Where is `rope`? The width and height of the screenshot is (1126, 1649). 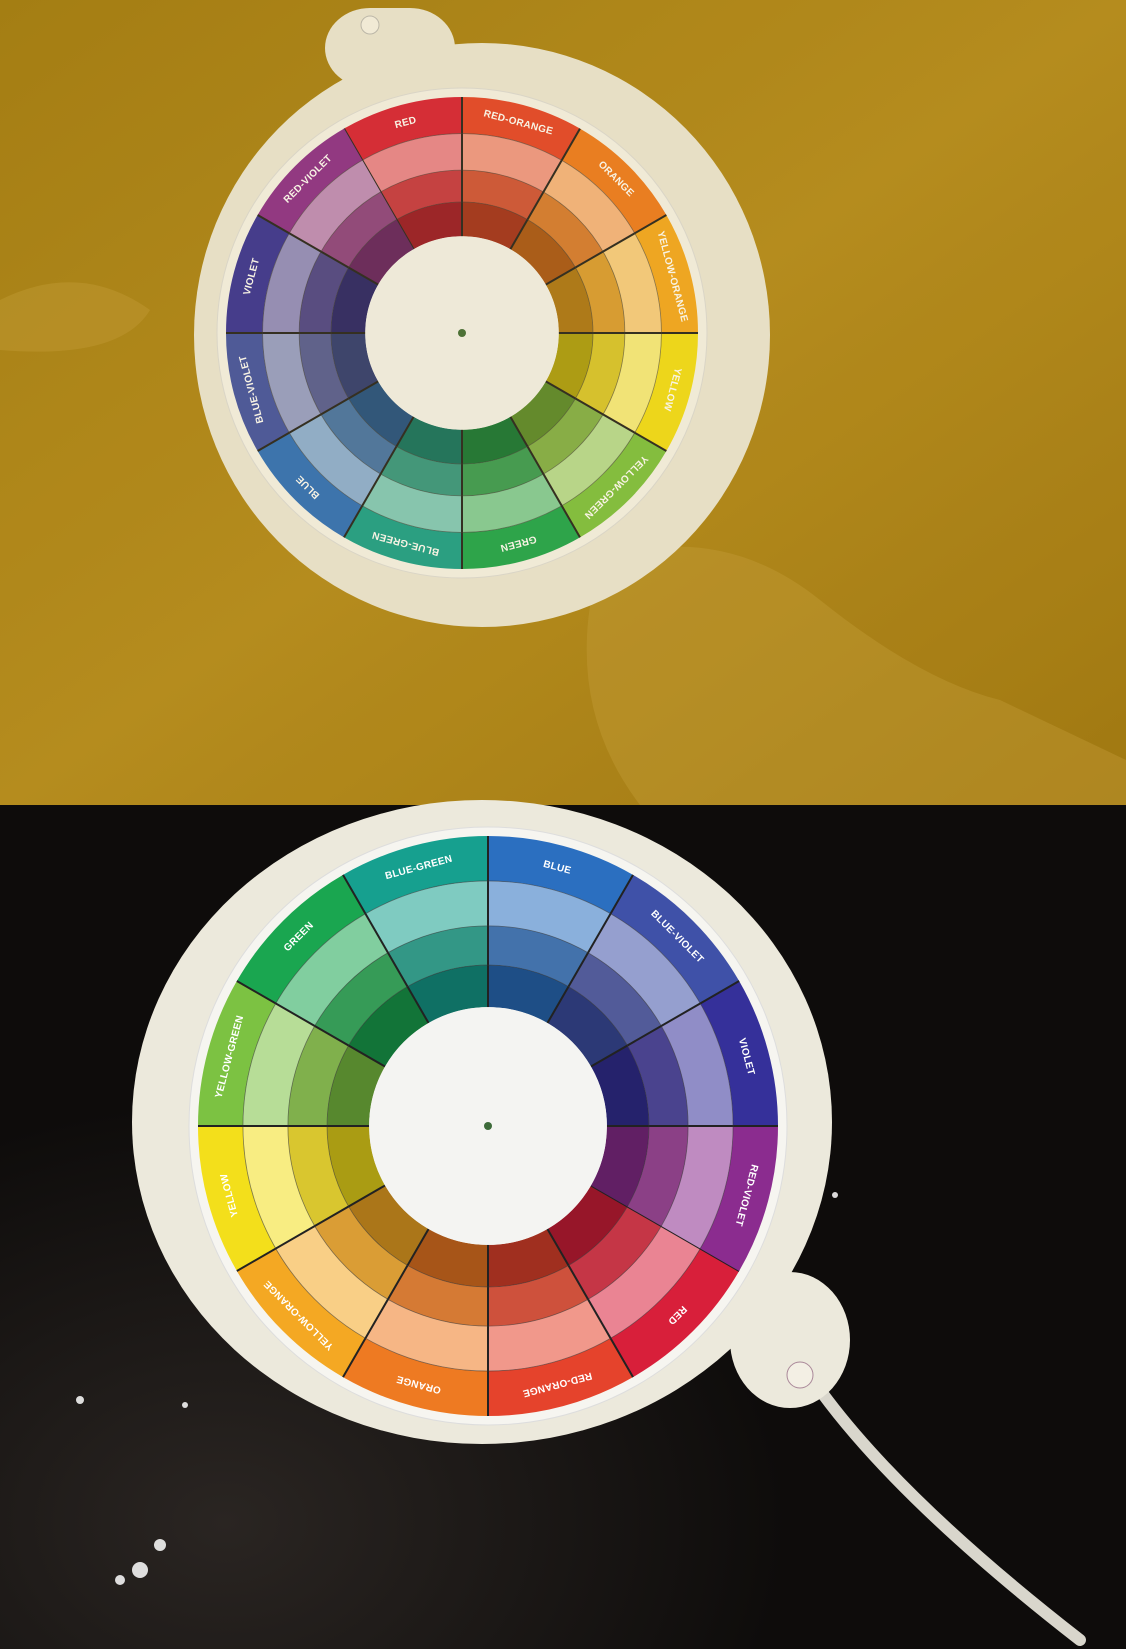 rope is located at coordinates (950, 1515).